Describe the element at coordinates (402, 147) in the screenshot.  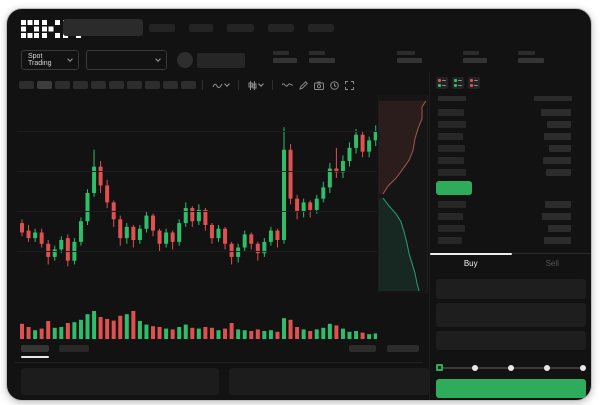
I see `depth-asks-fill` at that location.